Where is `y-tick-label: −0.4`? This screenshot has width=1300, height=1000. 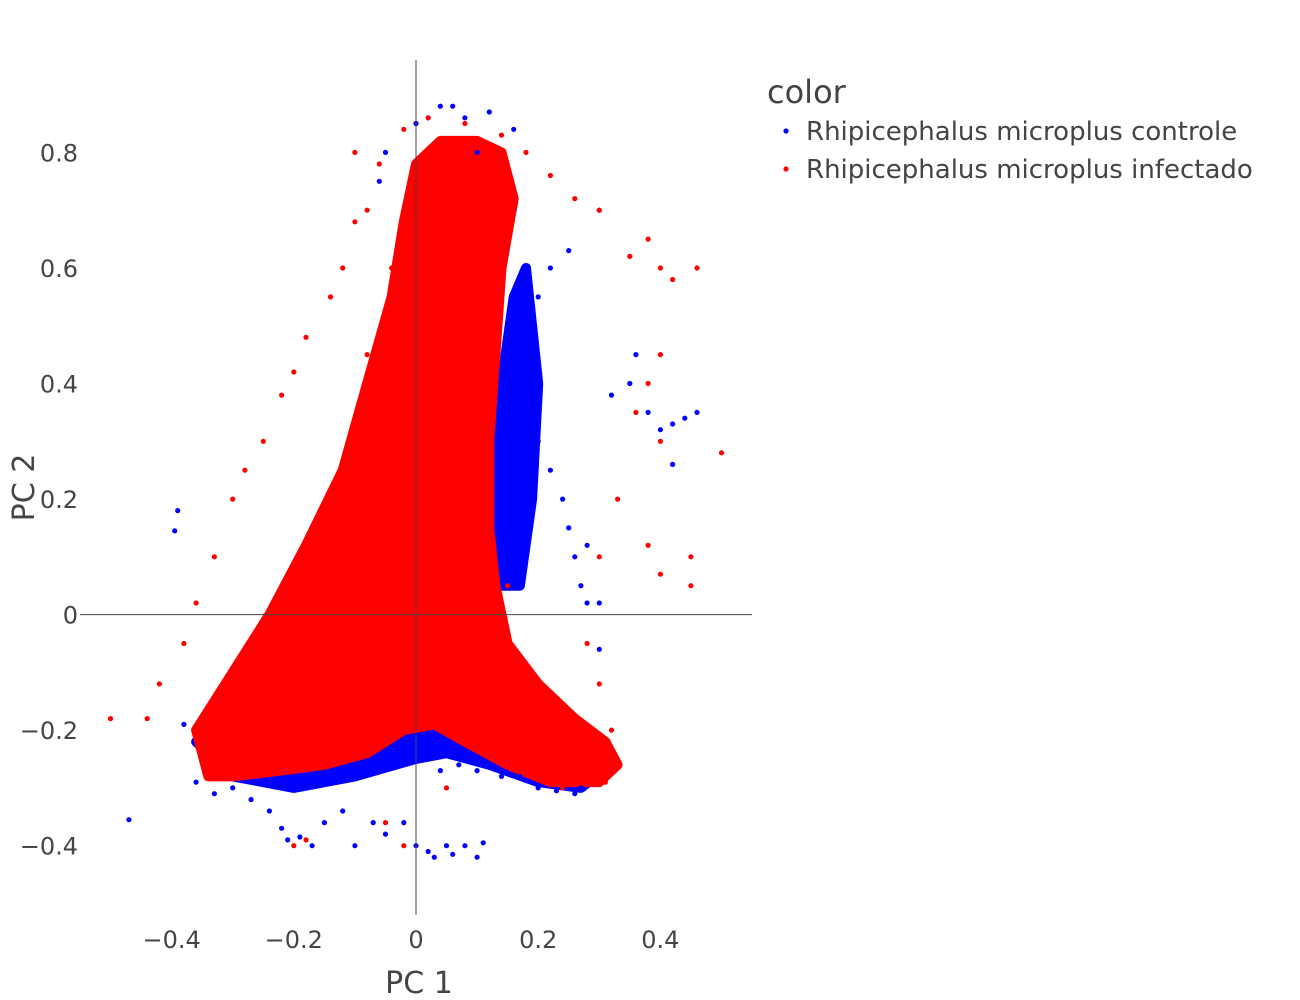 y-tick-label: −0.4 is located at coordinates (49, 847).